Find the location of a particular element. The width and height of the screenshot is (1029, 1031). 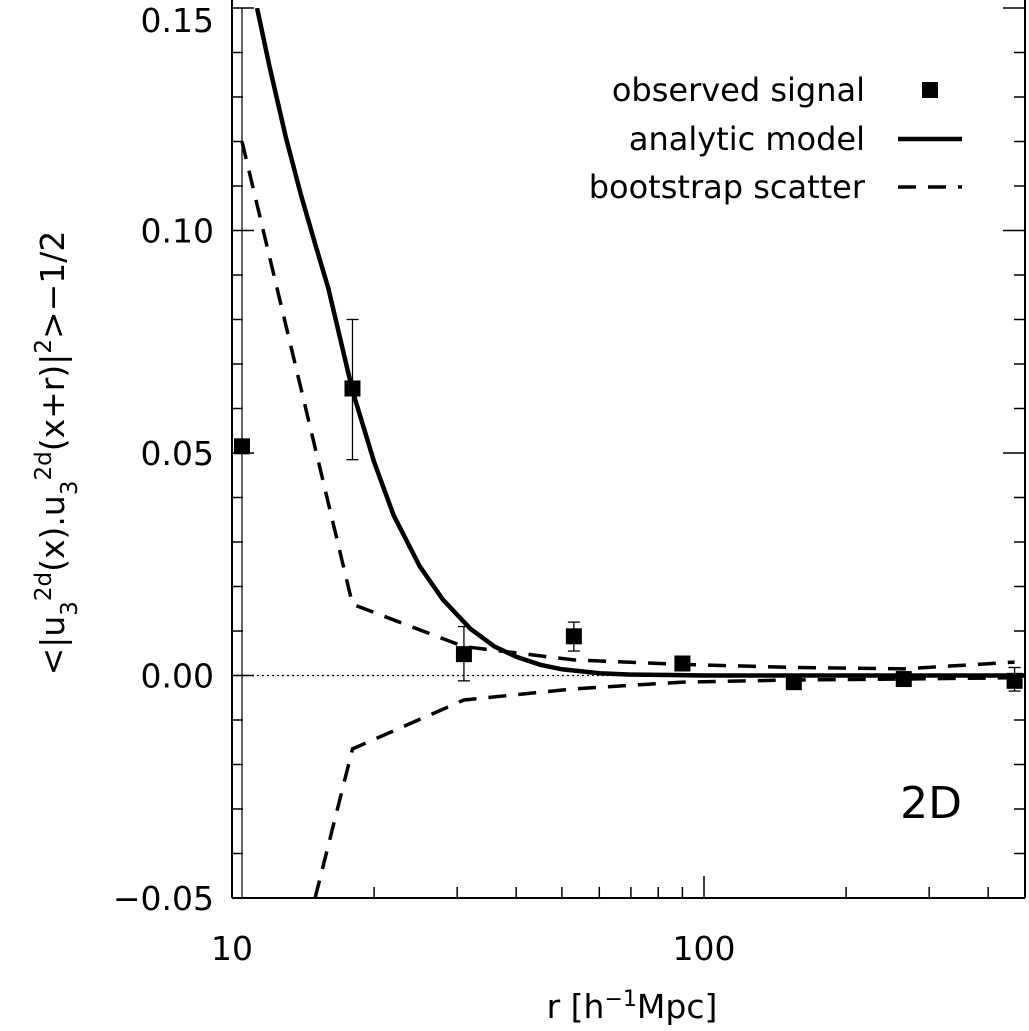

bootstrap-scatter-lower-line is located at coordinates (664, 786).